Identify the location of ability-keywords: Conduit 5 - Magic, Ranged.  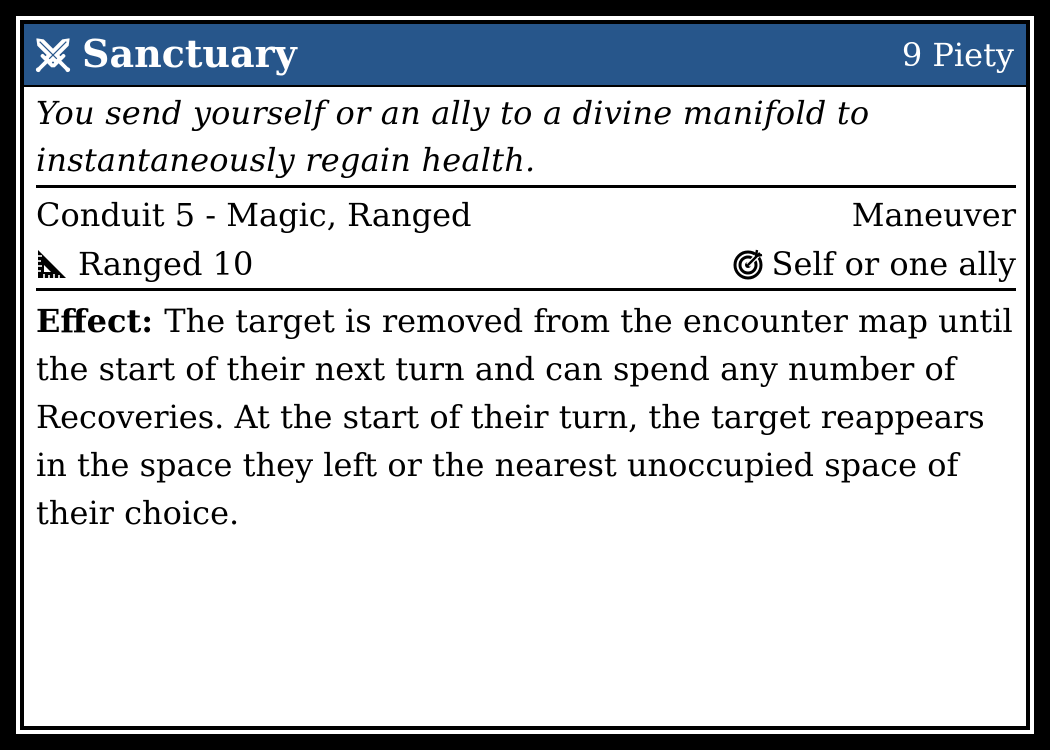
(254, 215).